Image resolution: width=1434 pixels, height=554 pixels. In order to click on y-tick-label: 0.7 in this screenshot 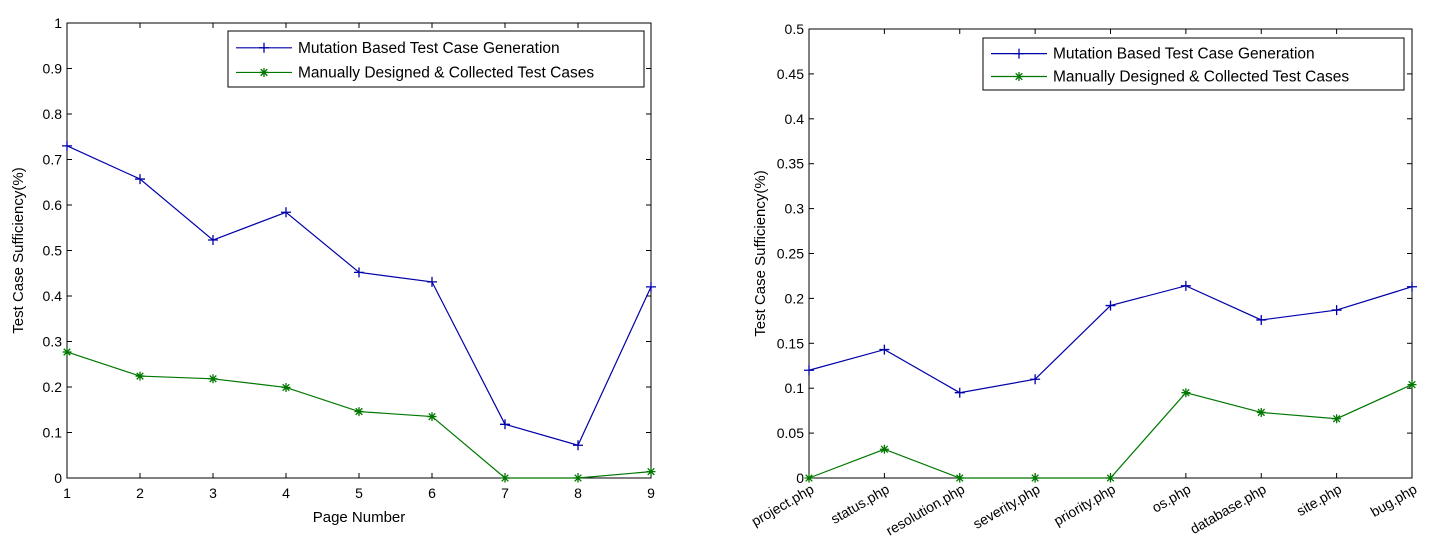, I will do `click(53, 160)`.